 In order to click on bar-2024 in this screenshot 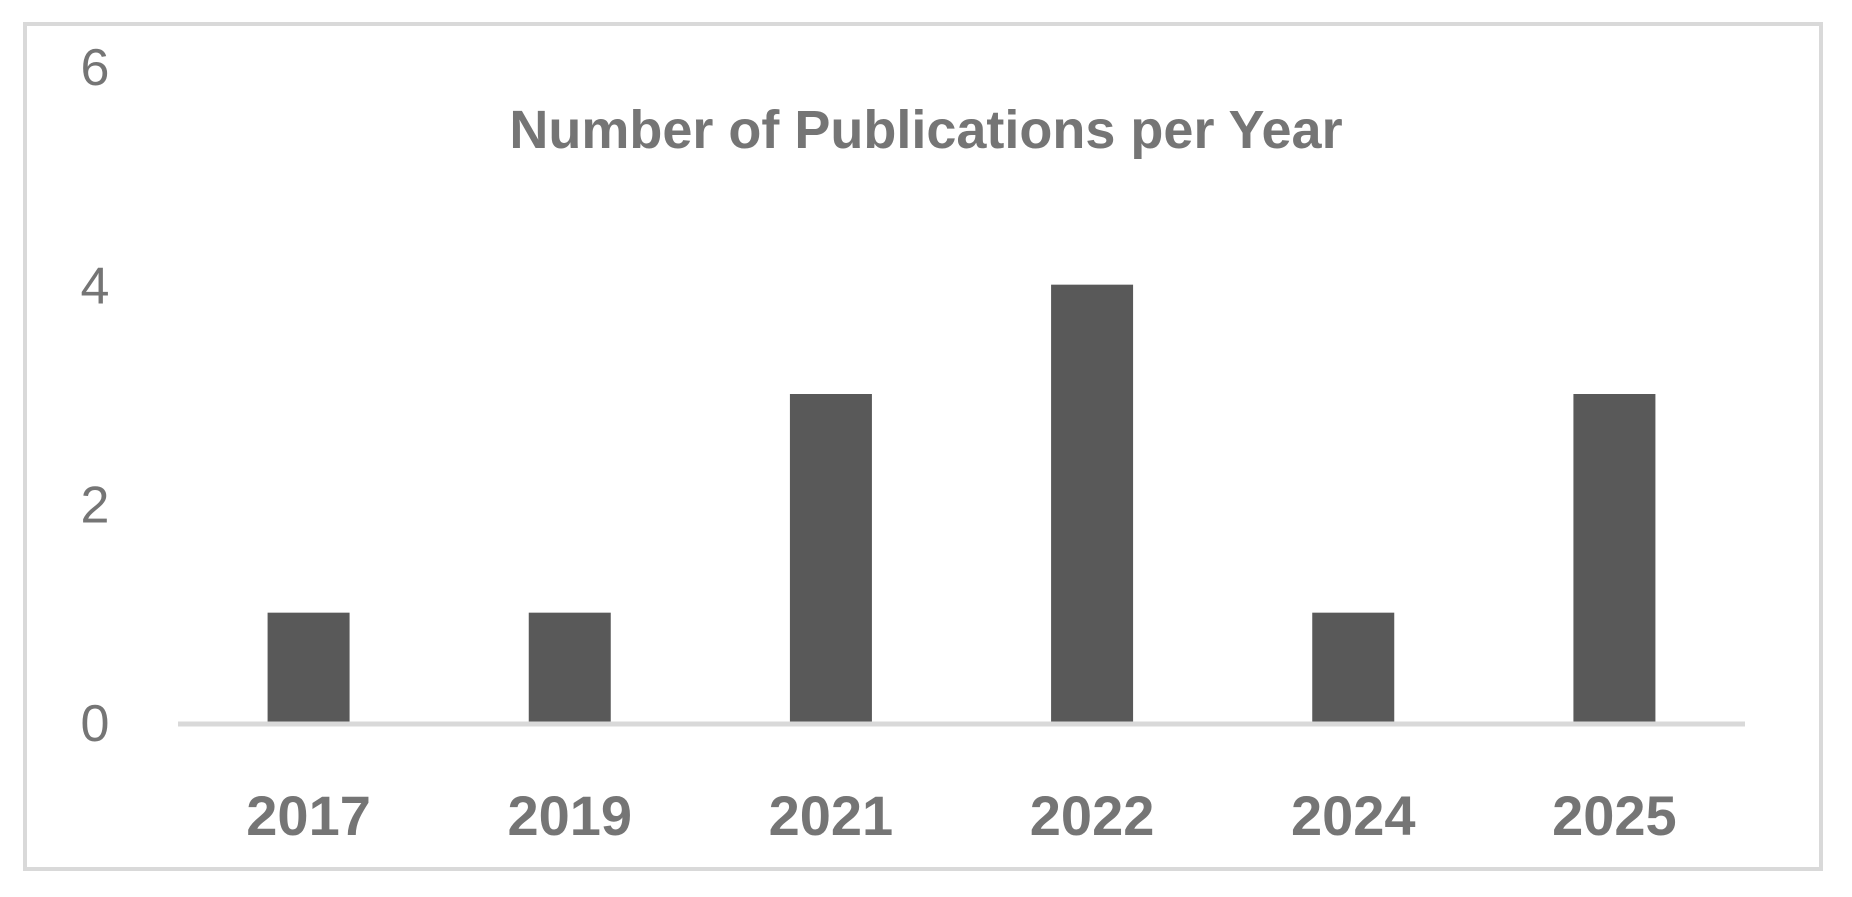, I will do `click(1353, 667)`.